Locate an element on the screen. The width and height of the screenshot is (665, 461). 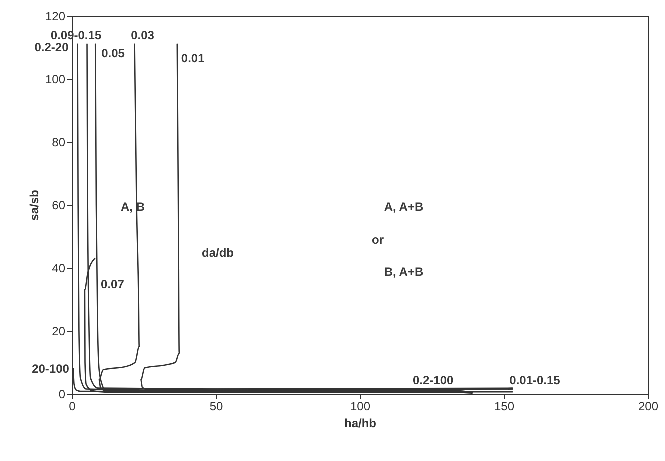
annotation: A, A+B is located at coordinates (404, 207).